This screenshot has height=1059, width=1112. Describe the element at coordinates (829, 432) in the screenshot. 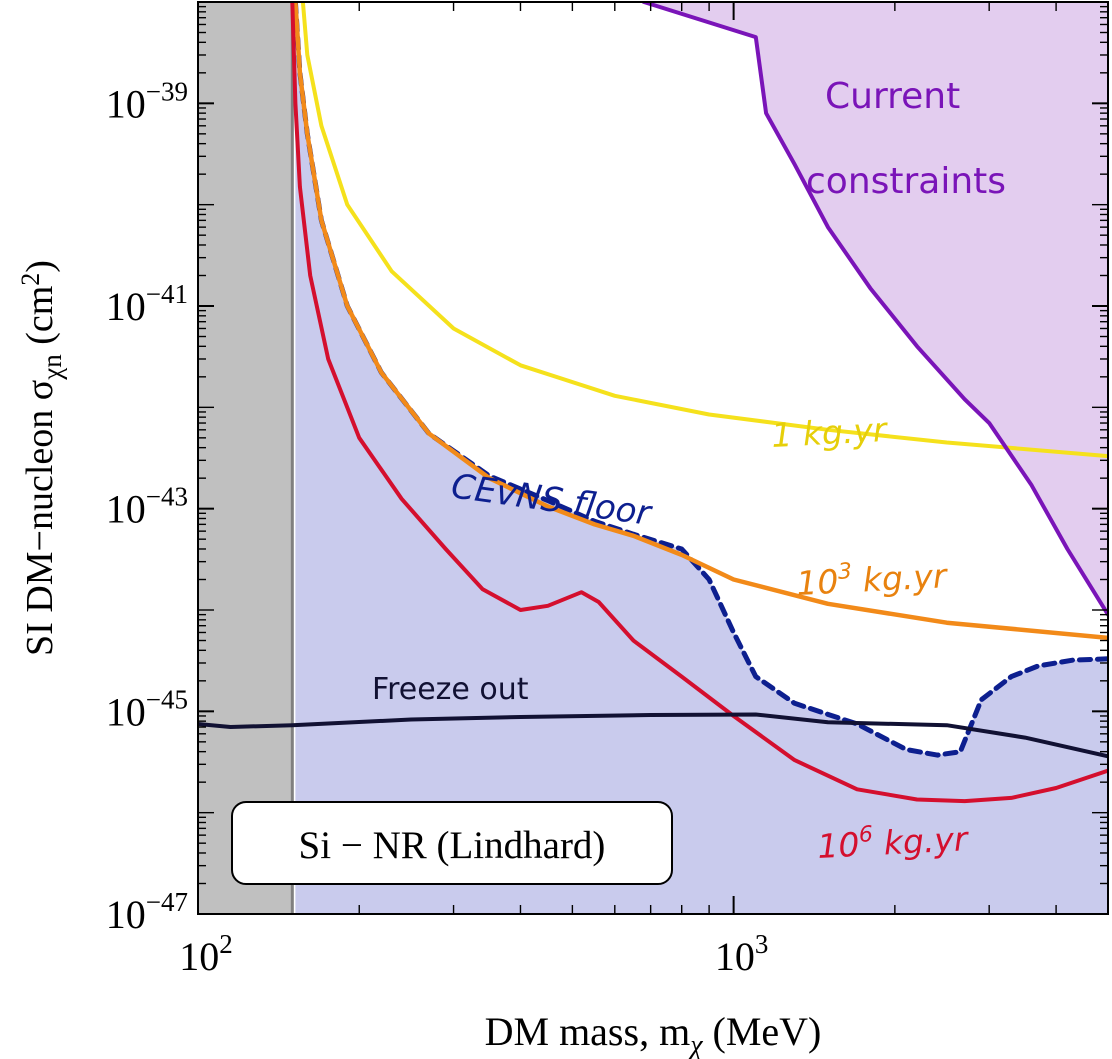

I see `label-1-kg-yr: 1 kg.yr` at that location.